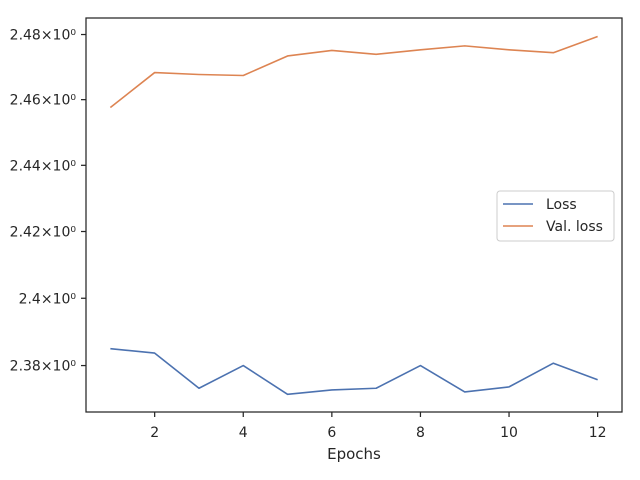 The image size is (640, 480). Describe the element at coordinates (354, 371) in the screenshot. I see `series-line-loss` at that location.